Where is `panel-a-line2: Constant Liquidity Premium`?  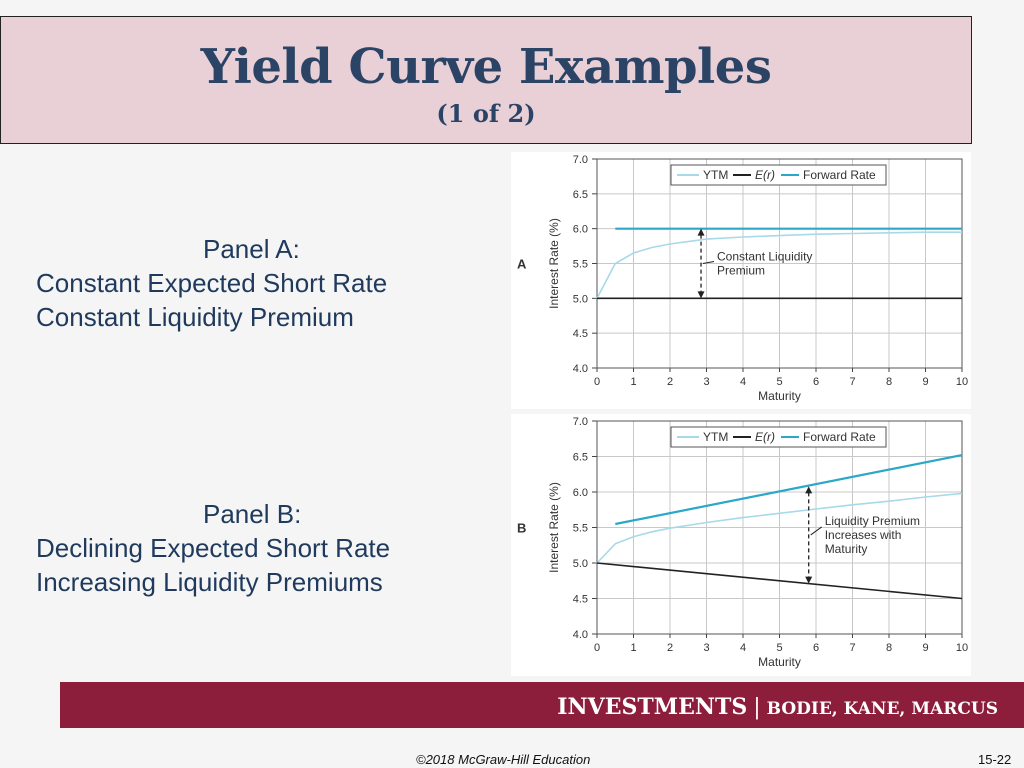
panel-a-line2: Constant Liquidity Premium is located at coordinates (195, 317).